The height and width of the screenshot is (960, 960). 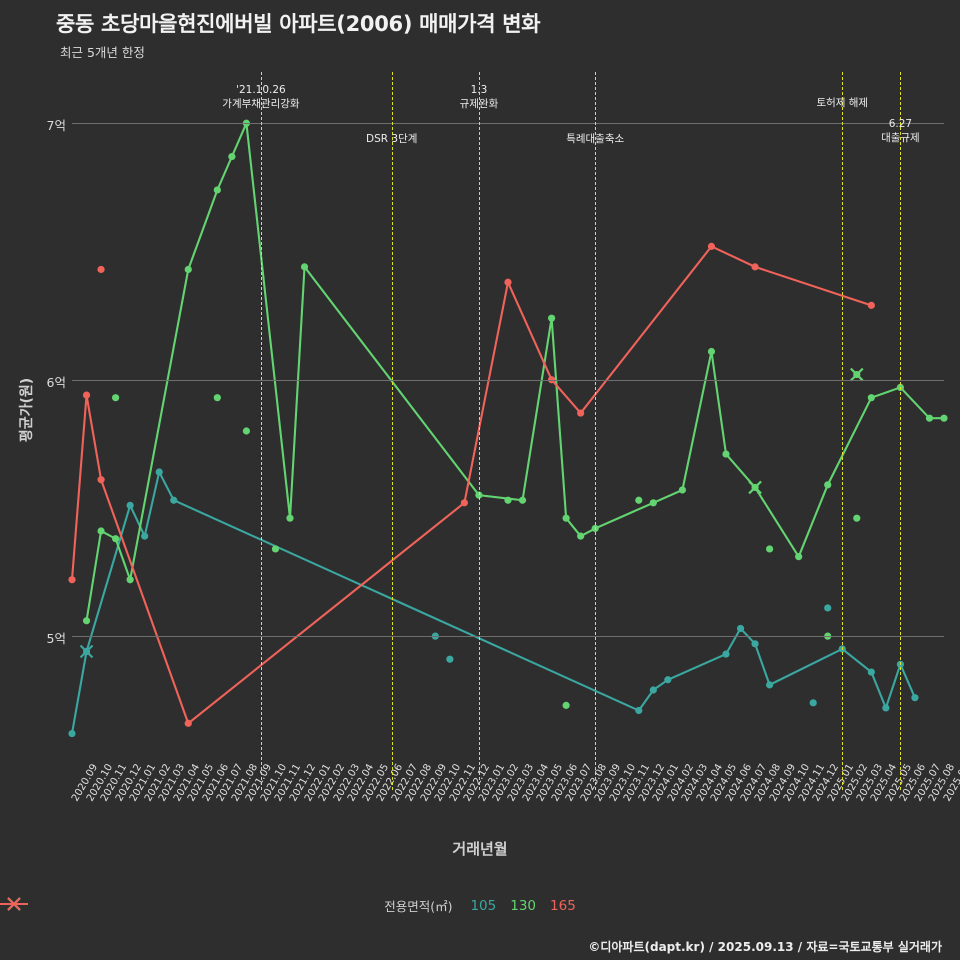 I want to click on legend-title: 전용면적(㎡), so click(x=418, y=906).